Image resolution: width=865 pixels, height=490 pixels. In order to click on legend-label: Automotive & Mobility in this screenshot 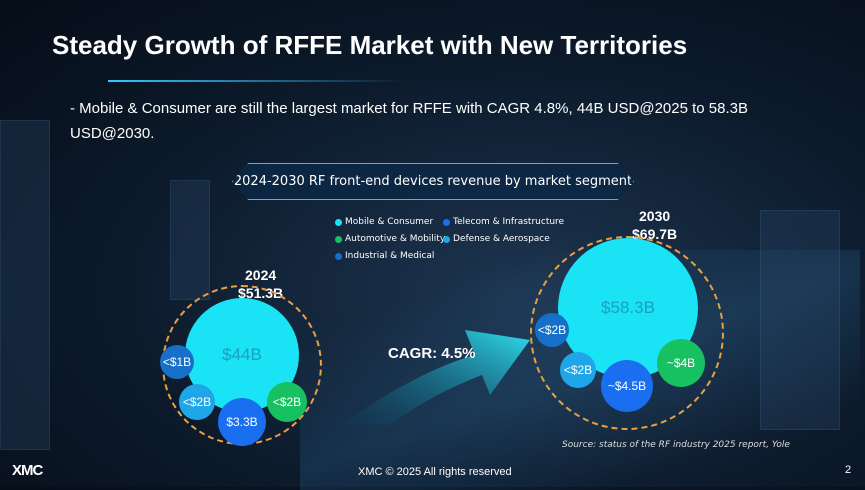, I will do `click(395, 239)`.